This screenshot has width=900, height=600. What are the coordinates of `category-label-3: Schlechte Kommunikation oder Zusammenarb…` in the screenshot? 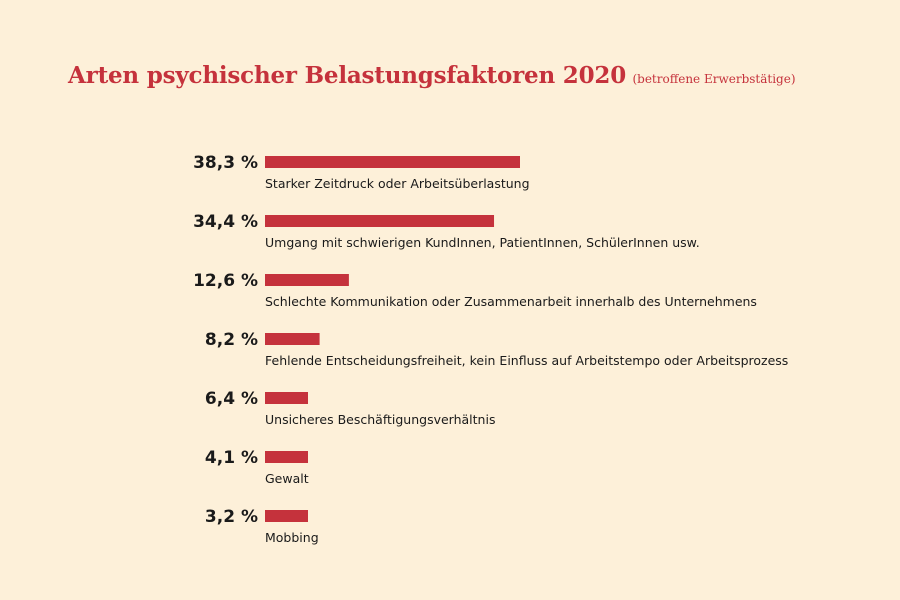 It's located at (511, 301).